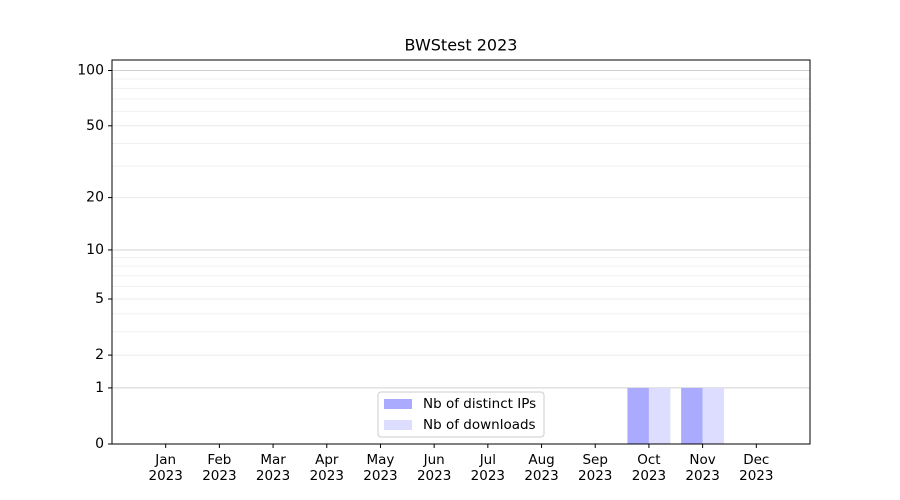 The height and width of the screenshot is (500, 900). What do you see at coordinates (90, 71) in the screenshot?
I see `y-tick-label: 100` at bounding box center [90, 71].